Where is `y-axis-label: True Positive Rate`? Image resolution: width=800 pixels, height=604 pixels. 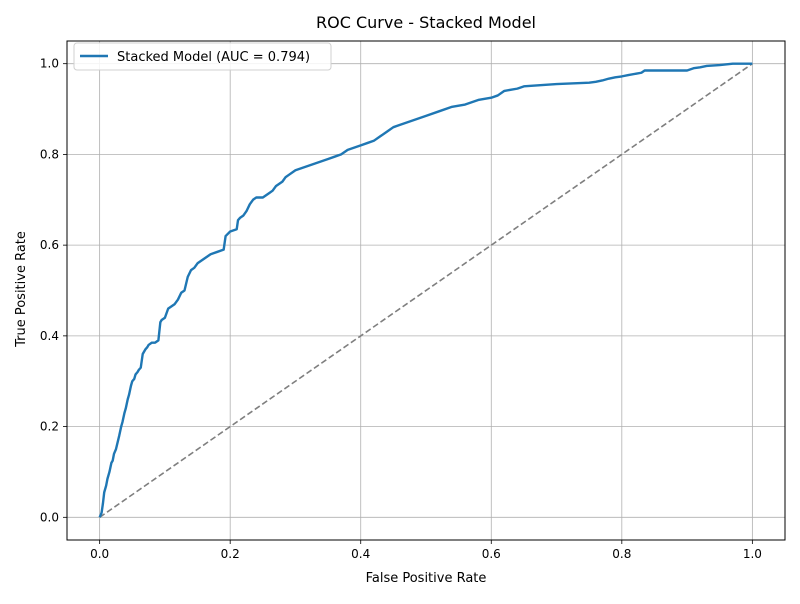
y-axis-label: True Positive Rate is located at coordinates (21, 289).